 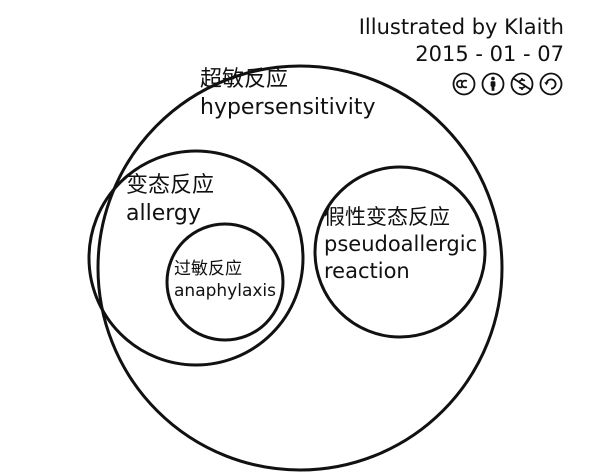 What do you see at coordinates (163, 213) in the screenshot?
I see `allergy-label-en: allergy` at bounding box center [163, 213].